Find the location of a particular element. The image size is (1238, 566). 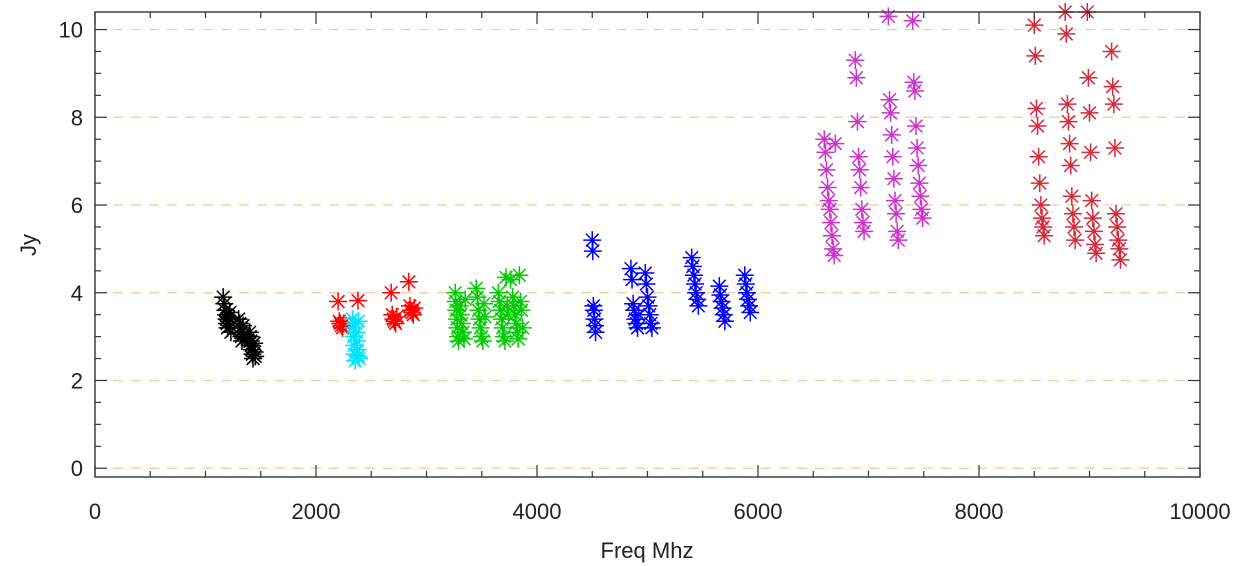

y-axis-label: Jy is located at coordinates (28, 245).